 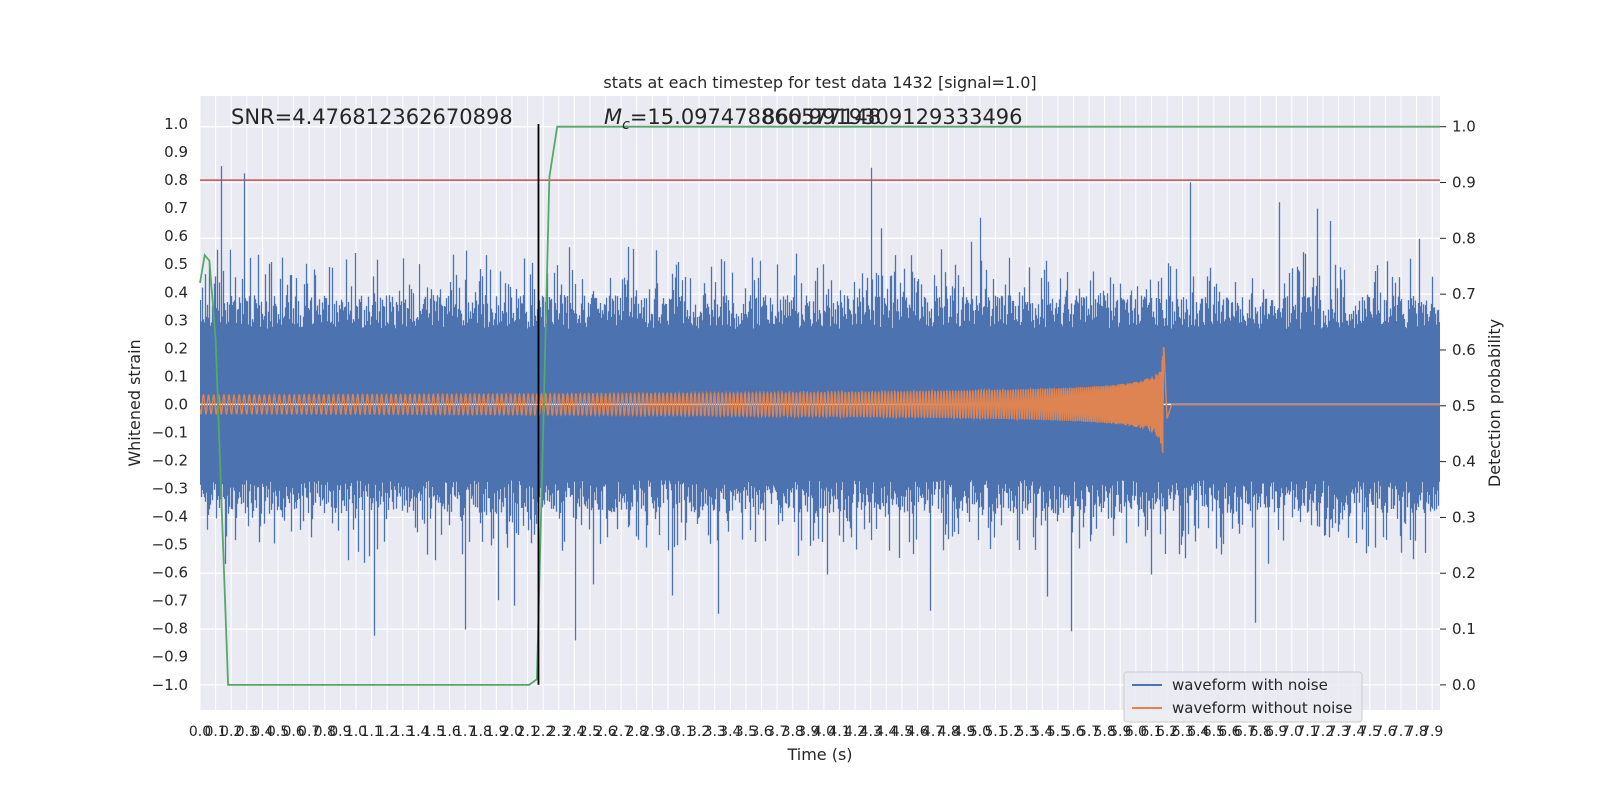 What do you see at coordinates (449, 732) in the screenshot?
I see `x-tick-label: 1.6` at bounding box center [449, 732].